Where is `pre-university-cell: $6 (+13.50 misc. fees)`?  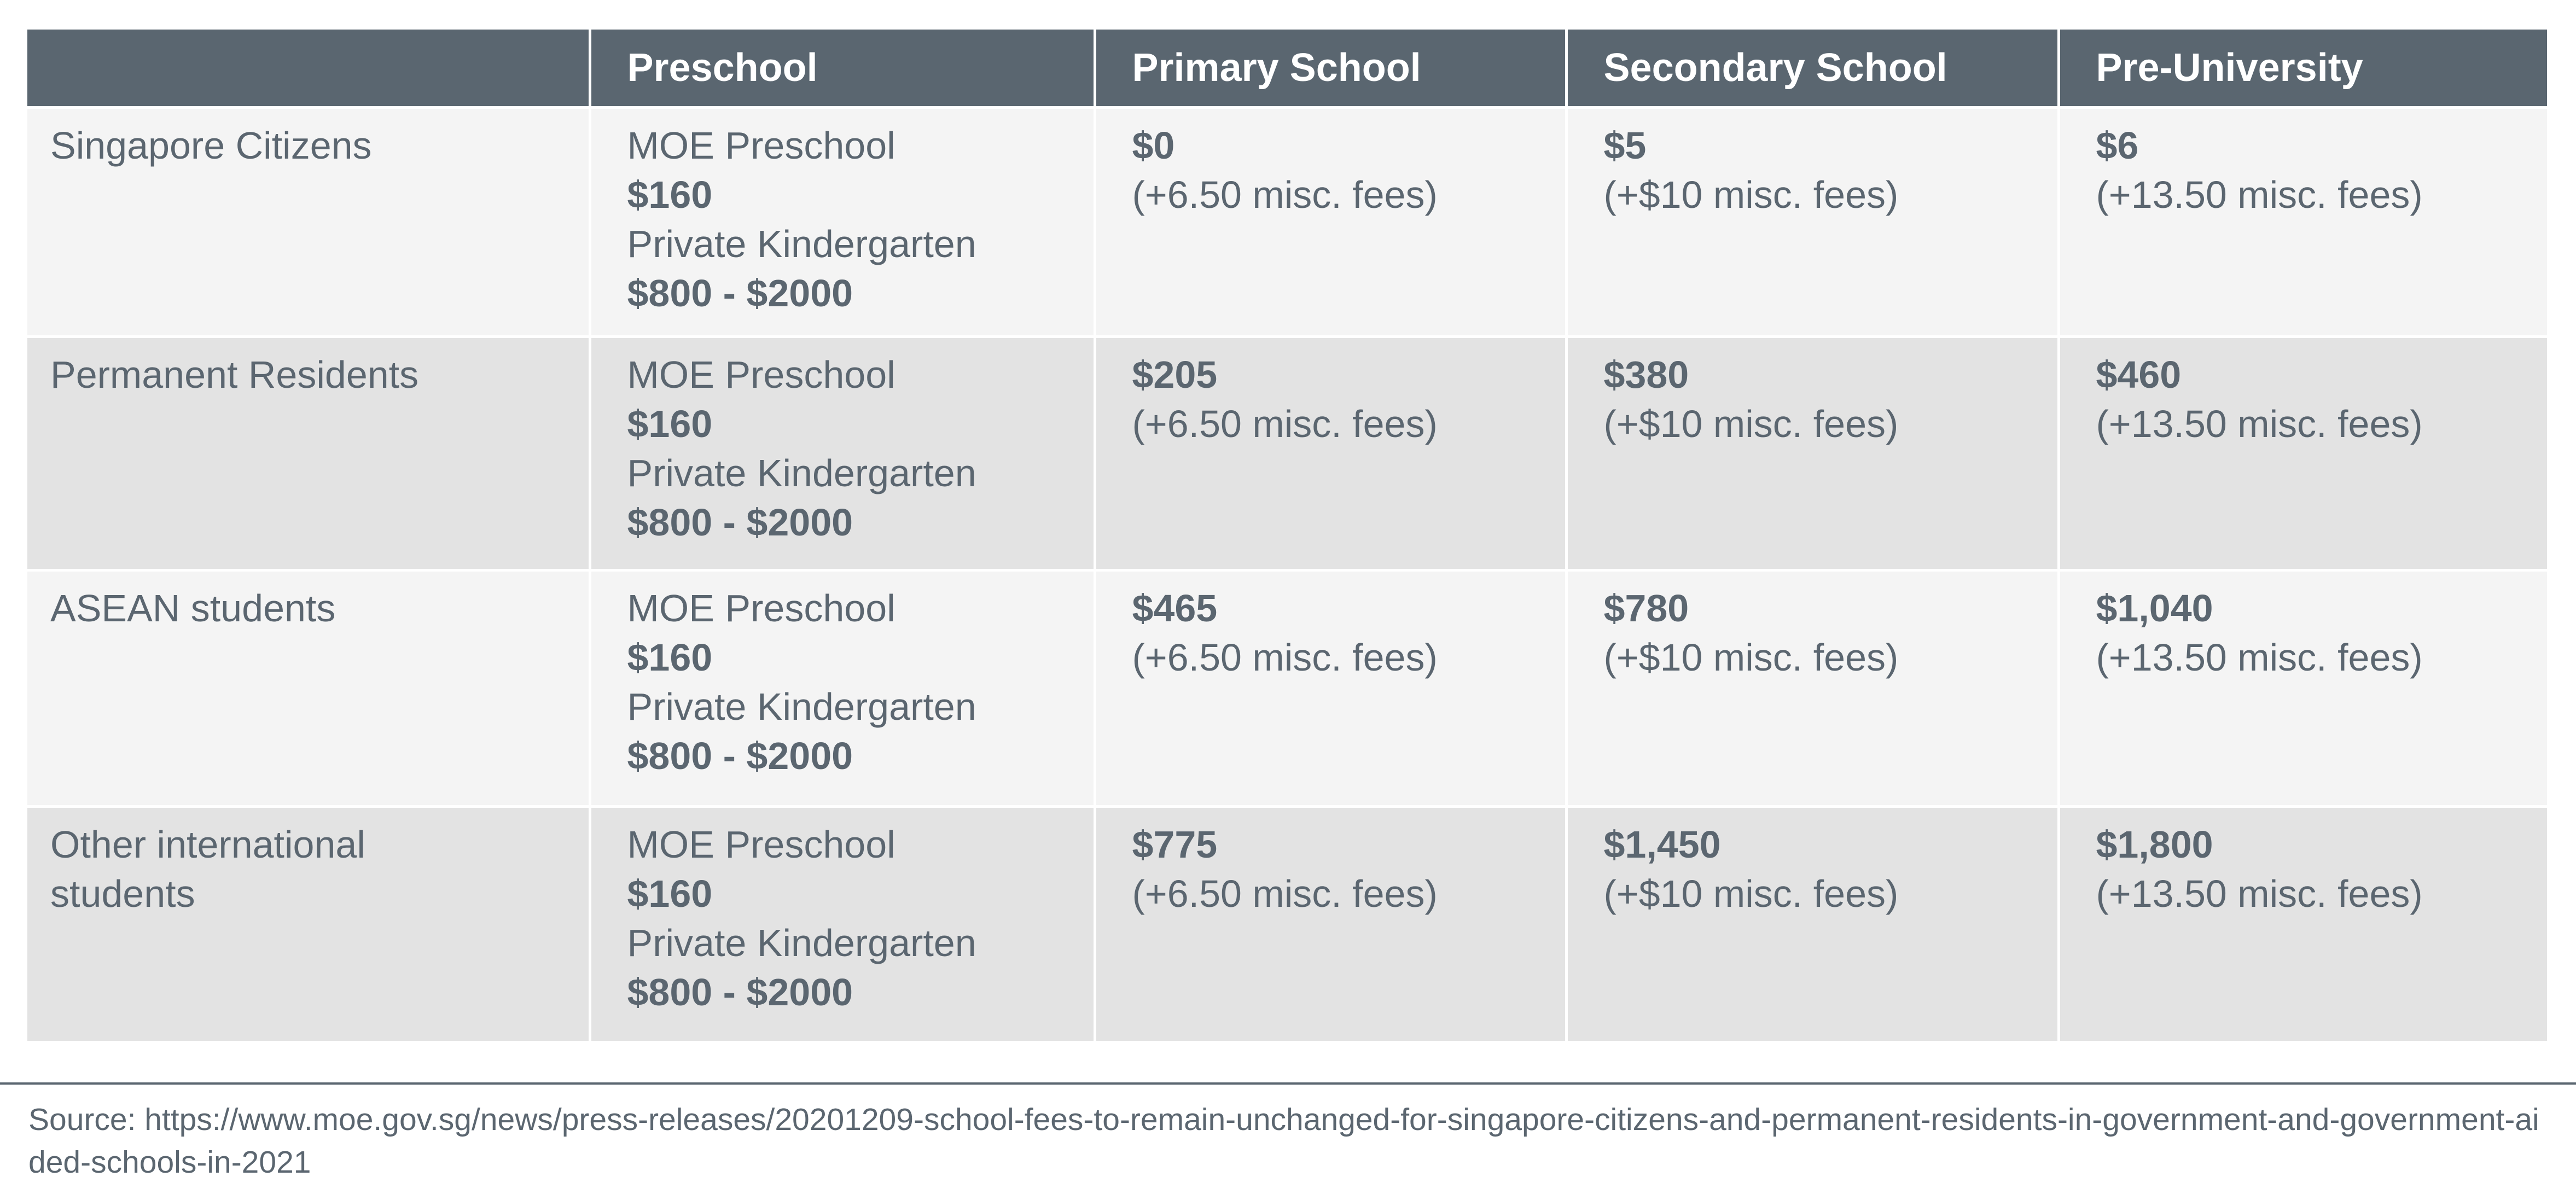
pre-university-cell: $6 (+13.50 misc. fees) is located at coordinates (2303, 222).